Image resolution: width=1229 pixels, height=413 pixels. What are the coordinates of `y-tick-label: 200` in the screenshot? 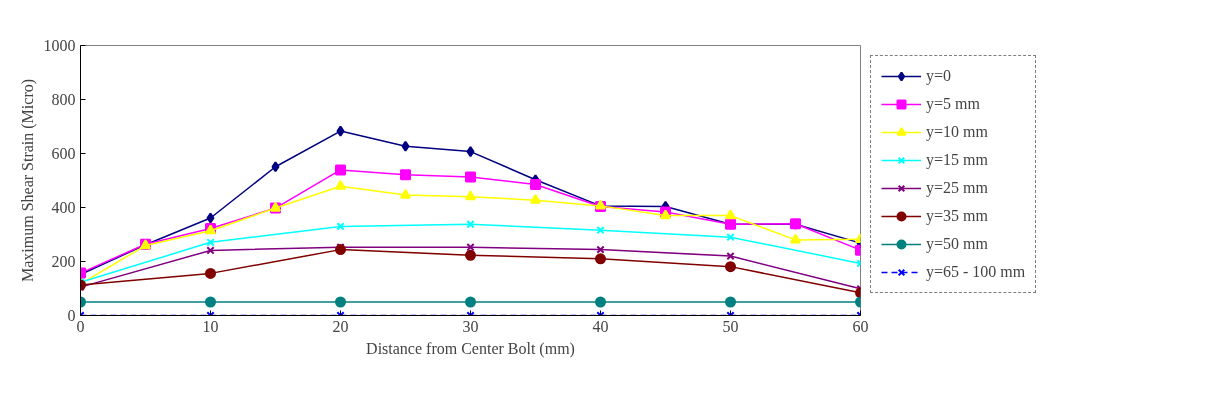 It's located at (63, 261).